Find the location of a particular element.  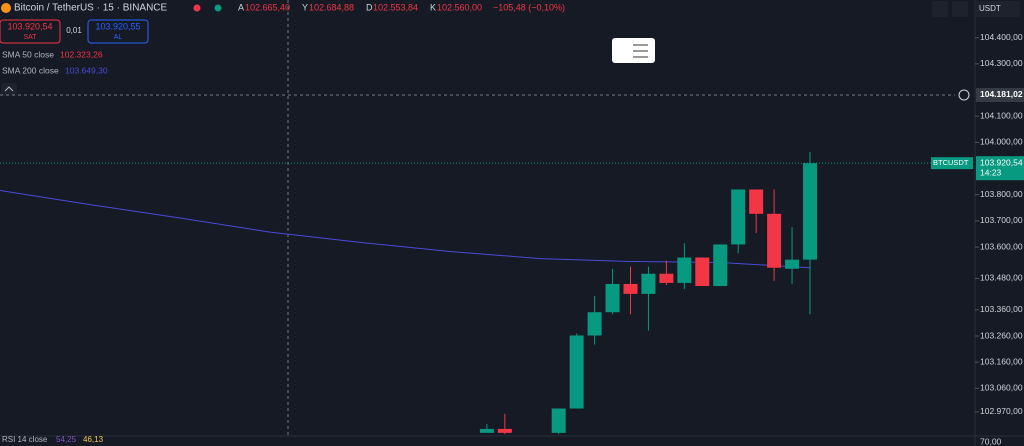

currency-select is located at coordinates (997, 9).